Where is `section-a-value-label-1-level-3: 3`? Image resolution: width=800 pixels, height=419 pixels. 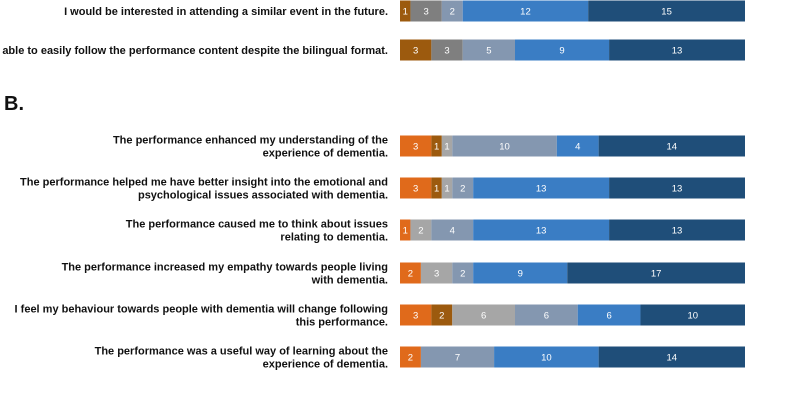 section-a-value-label-1-level-3: 3 is located at coordinates (446, 51).